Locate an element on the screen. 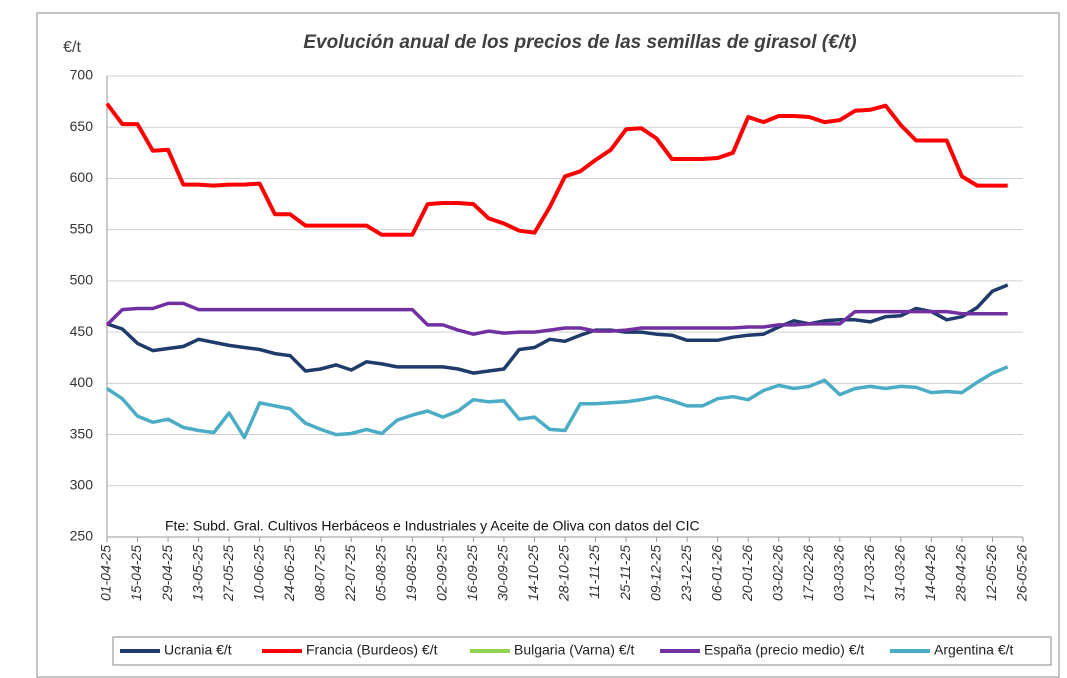 The width and height of the screenshot is (1067, 678). x-tick-label: 30-09-25 is located at coordinates (503, 573).